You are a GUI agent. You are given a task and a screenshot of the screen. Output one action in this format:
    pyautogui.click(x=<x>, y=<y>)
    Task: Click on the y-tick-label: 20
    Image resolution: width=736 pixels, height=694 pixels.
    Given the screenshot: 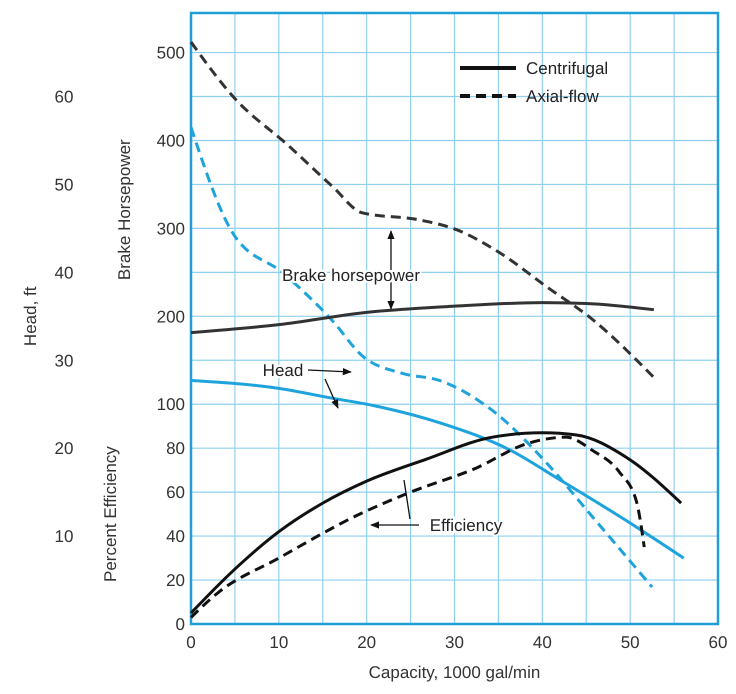 What is the action you would take?
    pyautogui.click(x=64, y=448)
    